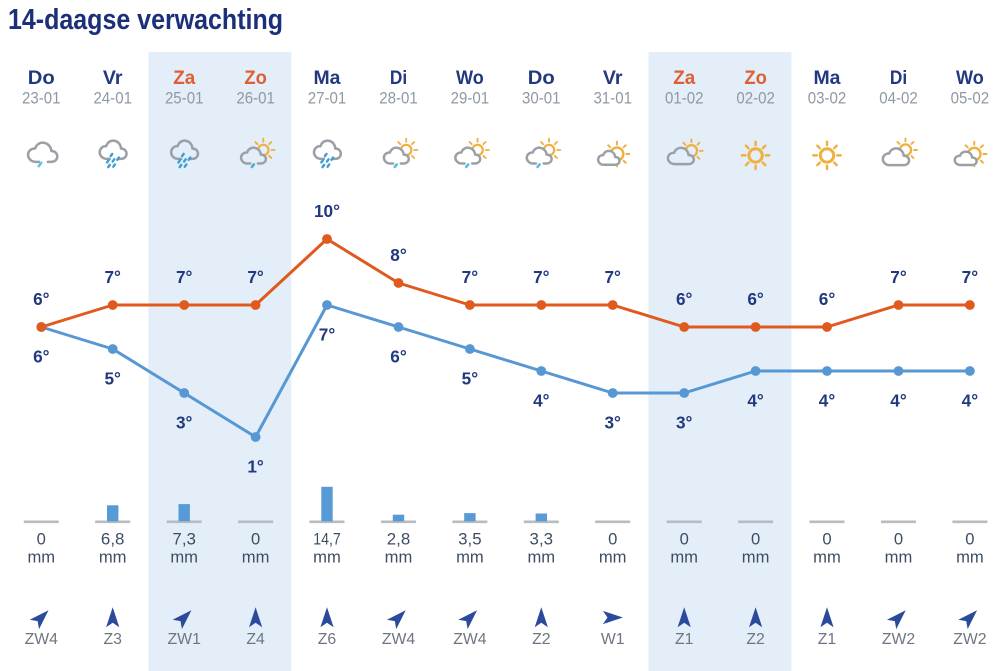 The width and height of the screenshot is (1000, 671). I want to click on svg-text: 01-02, so click(684, 99).